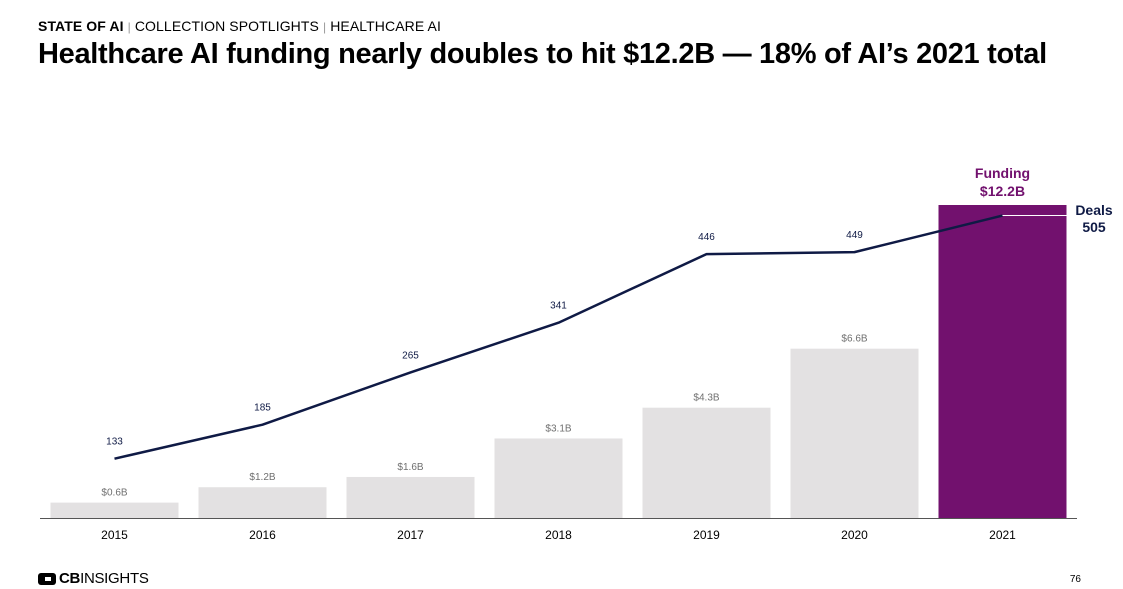 This screenshot has height=589, width=1123. What do you see at coordinates (854, 339) in the screenshot?
I see `bar-label-2020: $6.6B` at bounding box center [854, 339].